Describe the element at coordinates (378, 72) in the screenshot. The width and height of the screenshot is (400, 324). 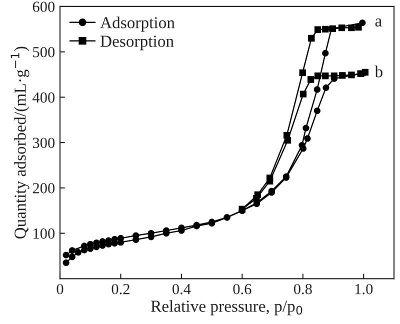
I see `annotation: b` at that location.